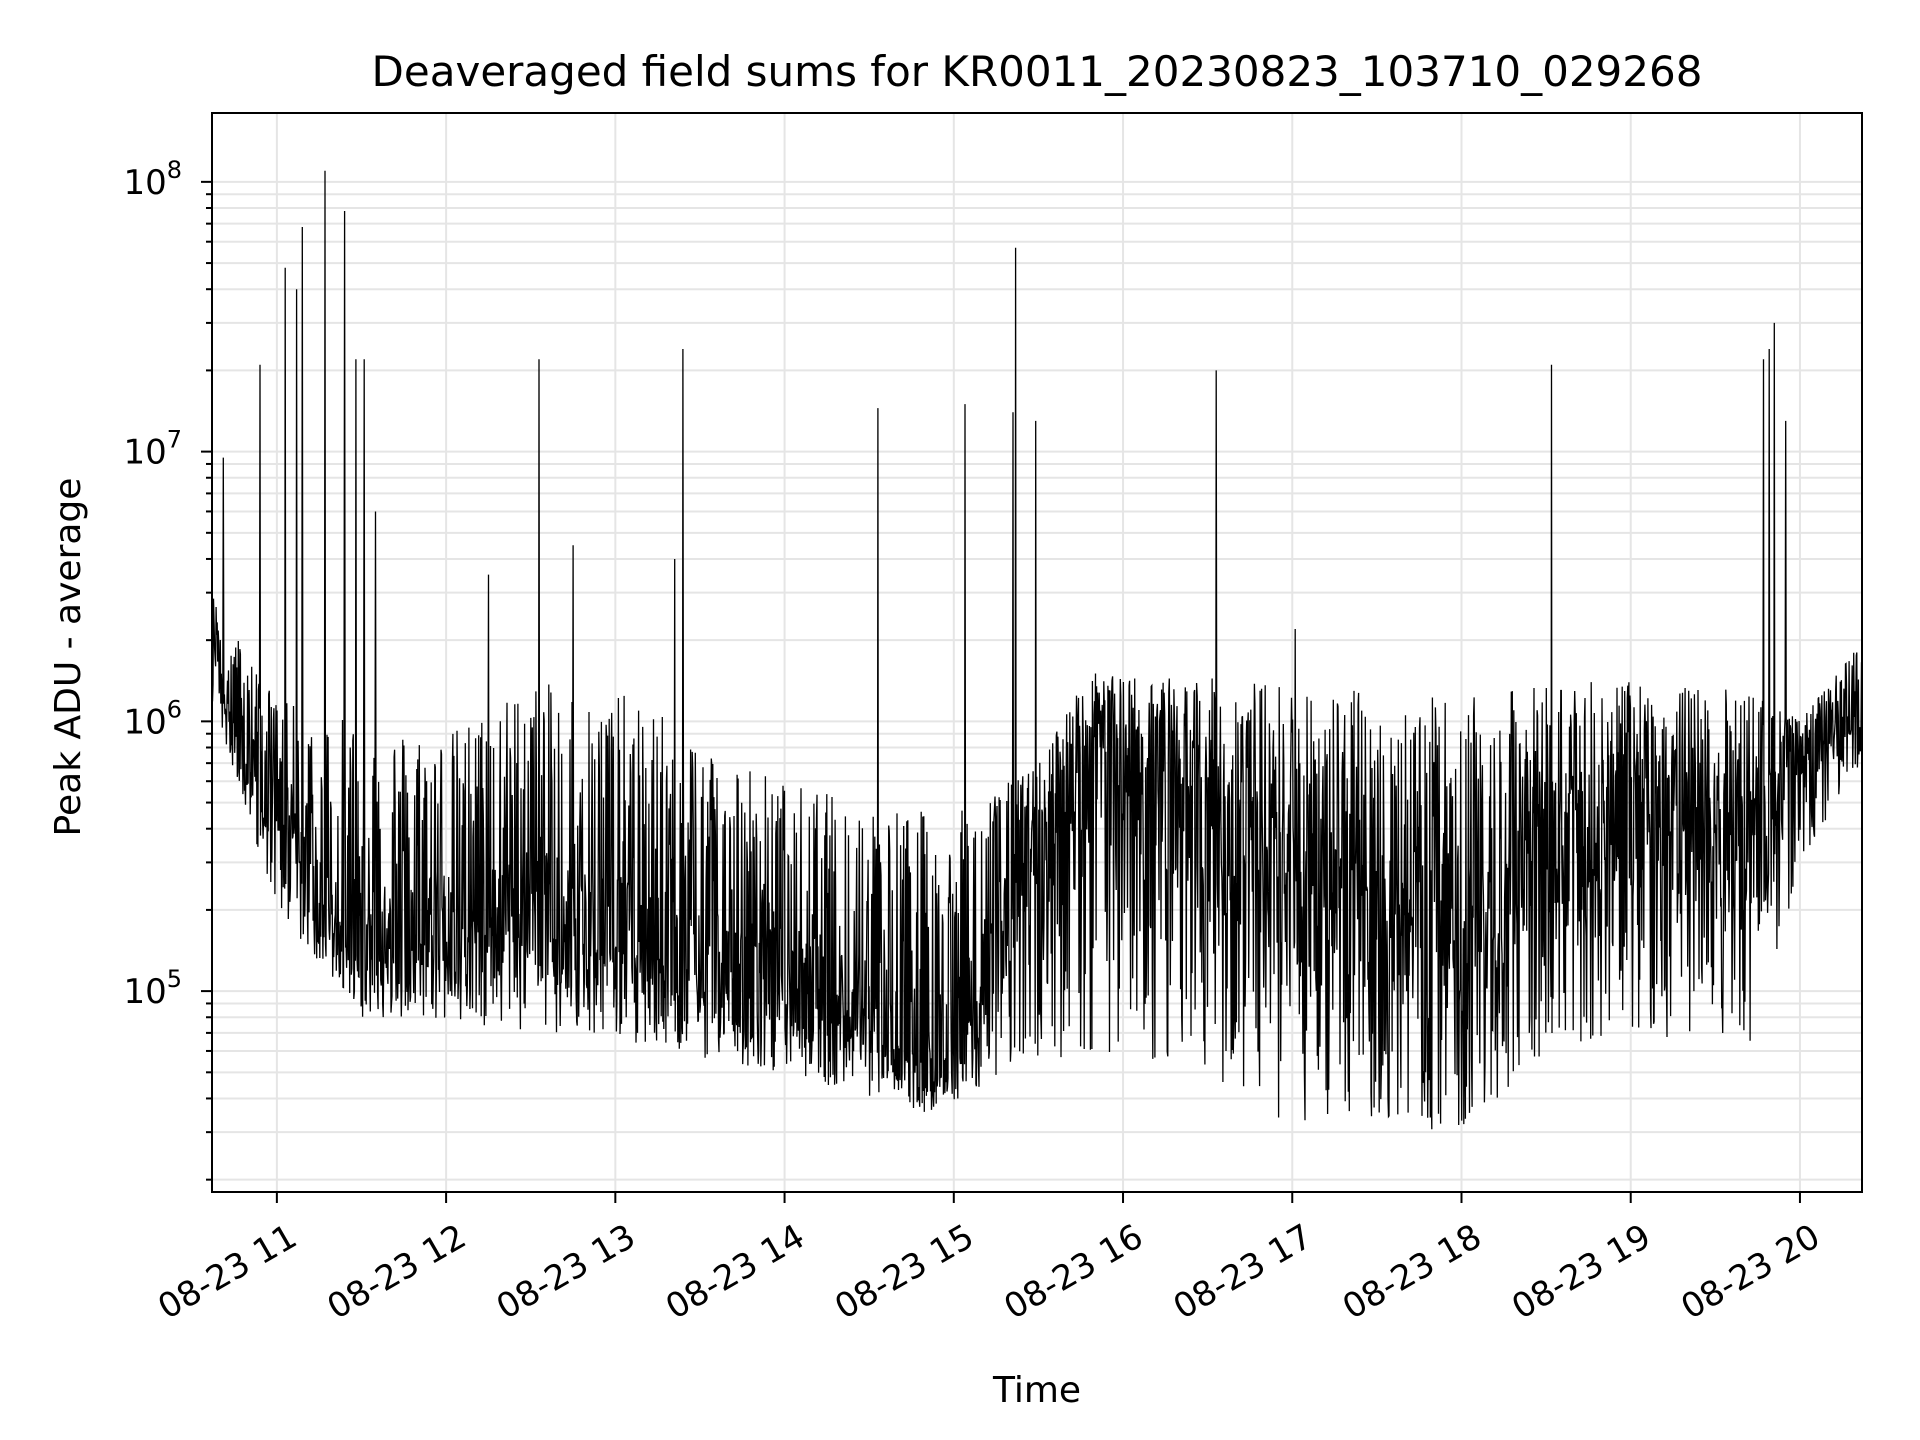  What do you see at coordinates (152, 988) in the screenshot?
I see `y-tick-label: 10⁵` at bounding box center [152, 988].